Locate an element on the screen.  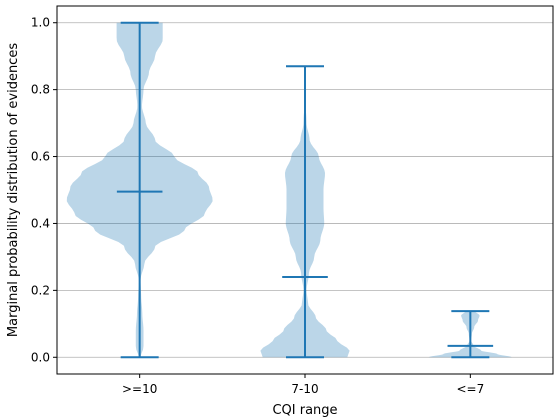
x-axis-label: CQI range is located at coordinates (304, 410).